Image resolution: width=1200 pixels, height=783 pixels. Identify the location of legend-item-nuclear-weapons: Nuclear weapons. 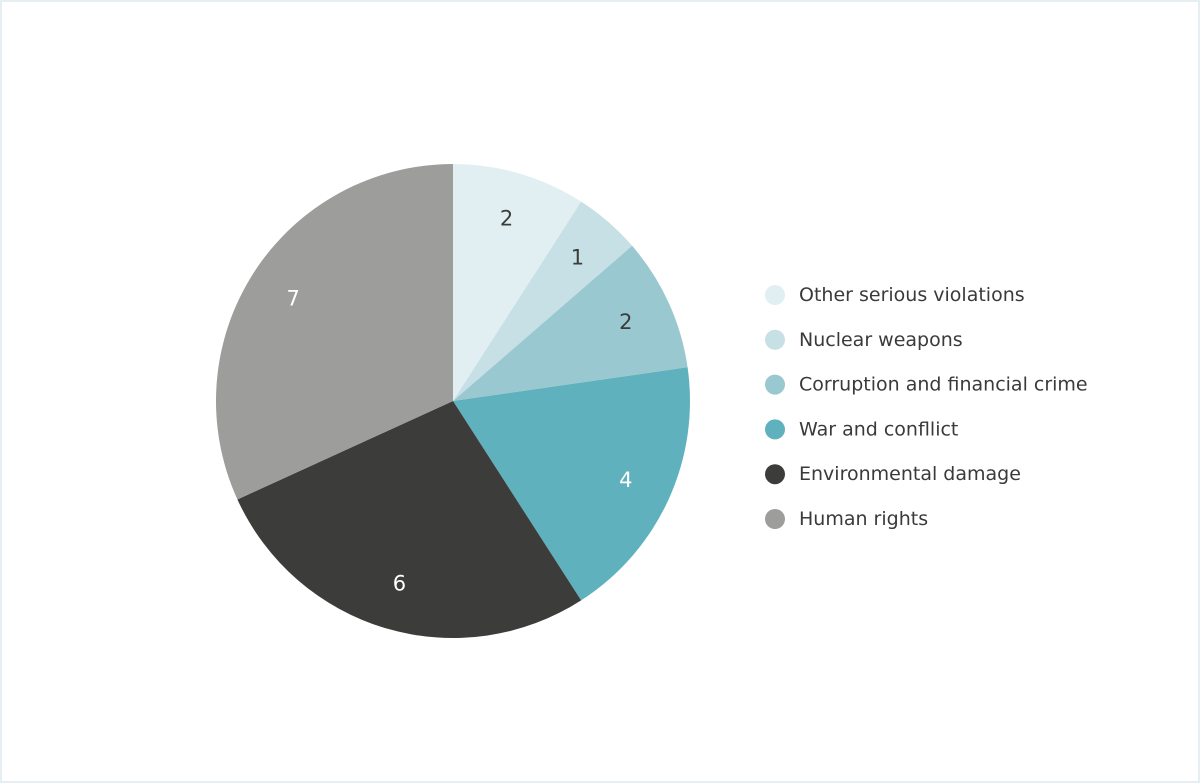
(864, 340).